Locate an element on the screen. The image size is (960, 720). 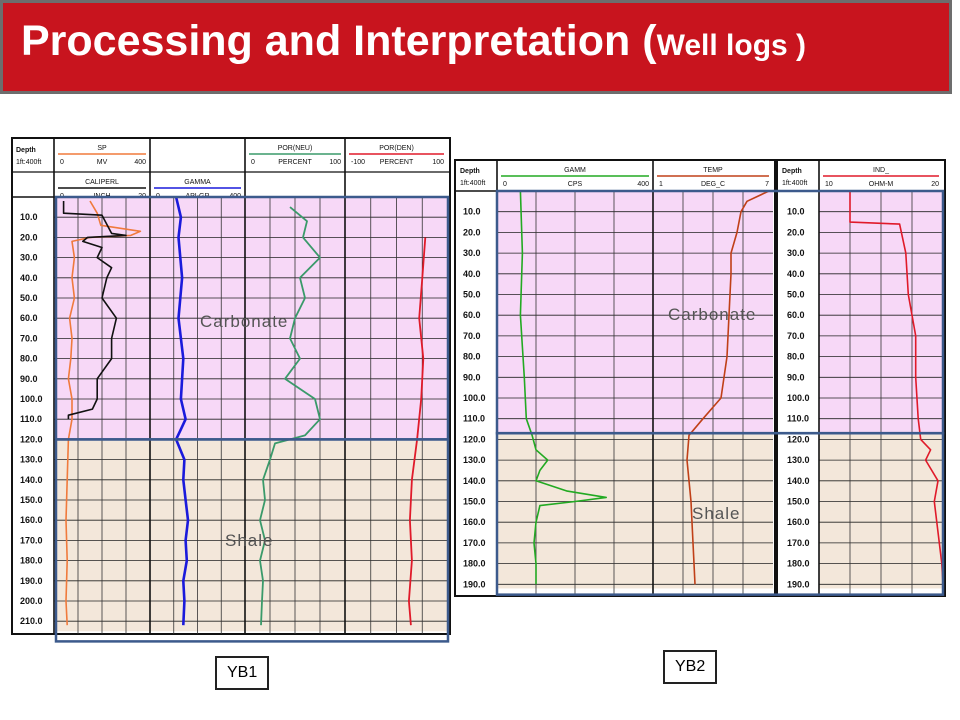
yb1-porden-header-max: 100 is located at coordinates (438, 162).